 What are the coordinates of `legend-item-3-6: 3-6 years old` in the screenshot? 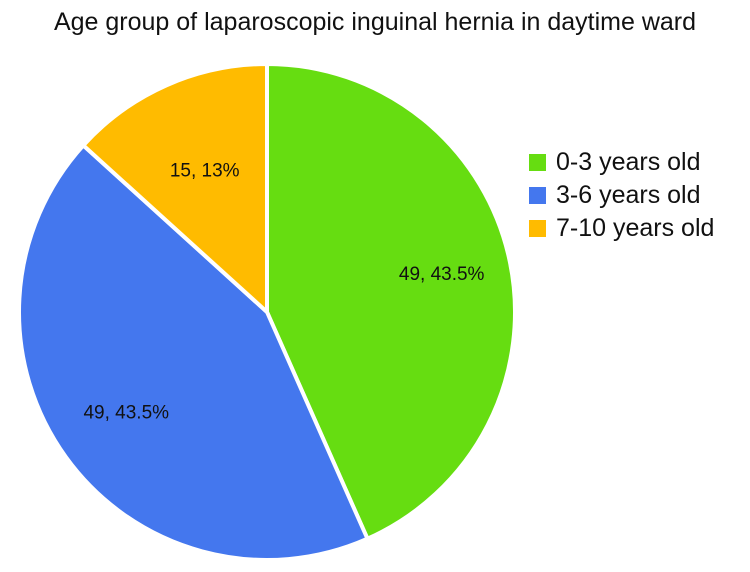 It's located at (621, 195).